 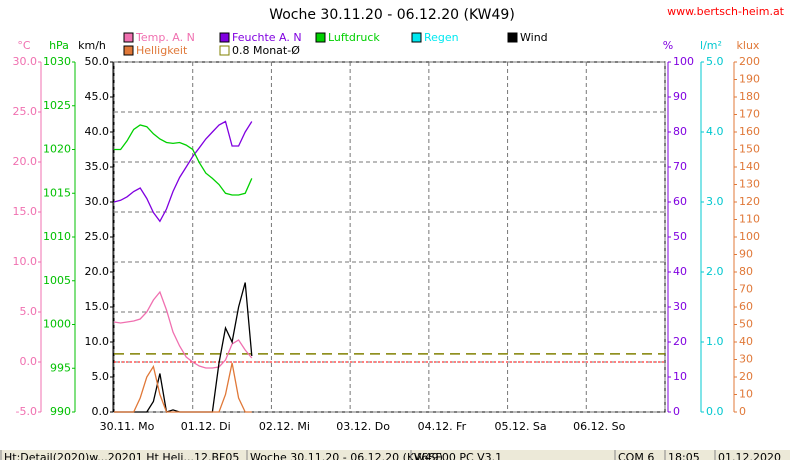 What do you see at coordinates (442, 426) in the screenshot?
I see `x-tick-label: 04.12. Fr` at bounding box center [442, 426].